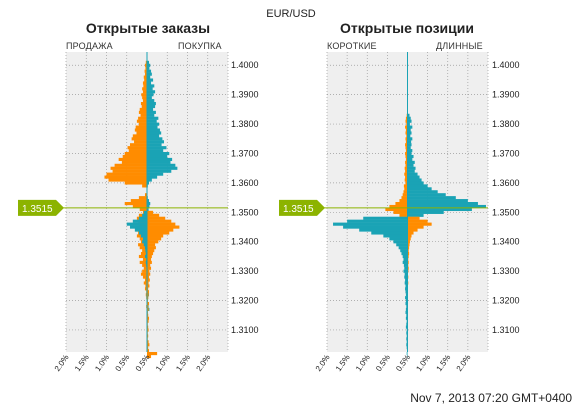  I want to click on current-price-marker, so click(41, 207).